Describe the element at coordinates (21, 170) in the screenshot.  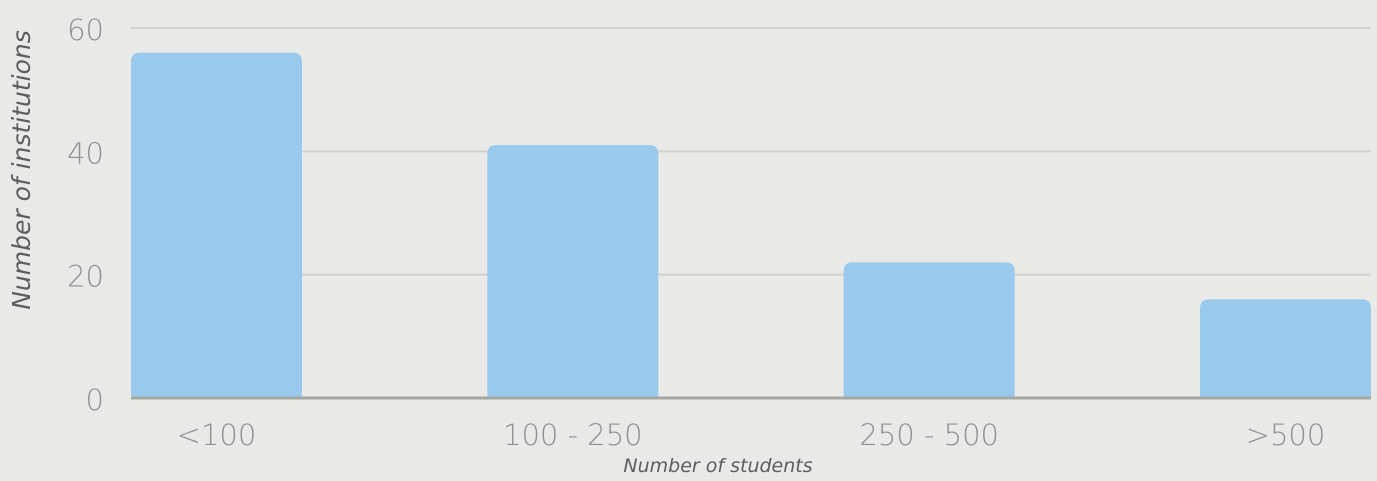
I see `y-axis-title: Number of institutions` at that location.